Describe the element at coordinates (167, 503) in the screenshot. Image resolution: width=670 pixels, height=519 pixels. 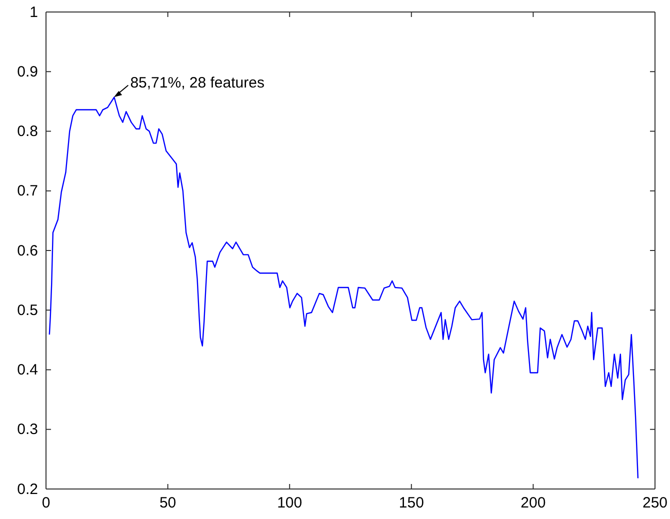
I see `x-tick-label: 50` at that location.